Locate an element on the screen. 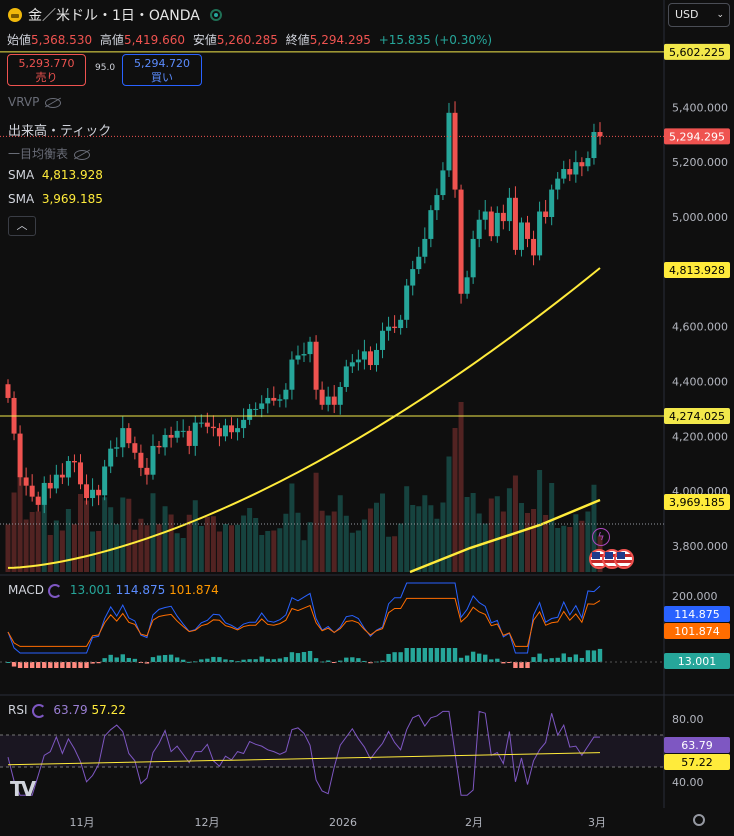  refresh-icon is located at coordinates (38, 710).